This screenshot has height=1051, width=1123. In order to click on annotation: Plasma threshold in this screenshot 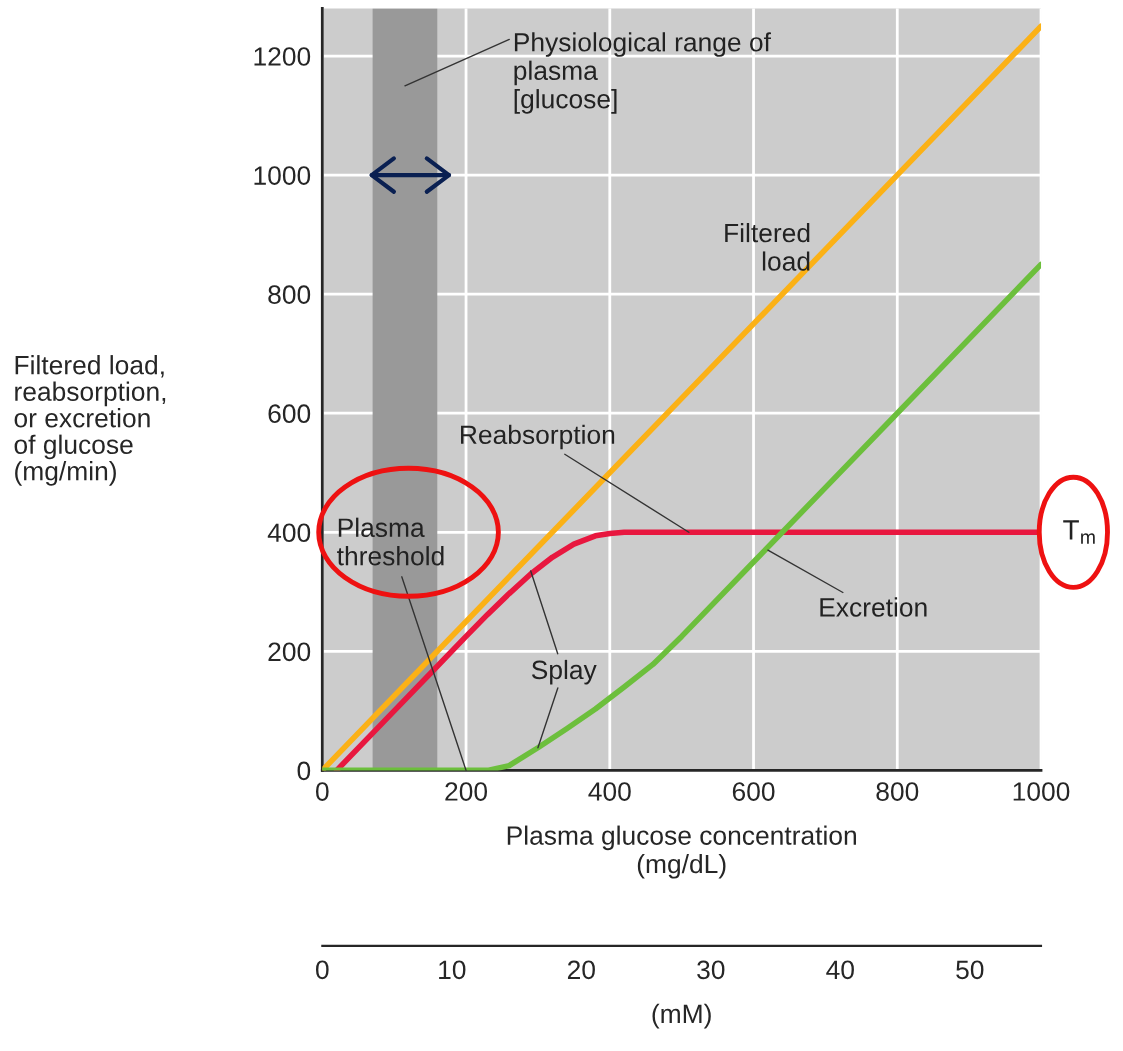, I will do `click(390, 541)`.